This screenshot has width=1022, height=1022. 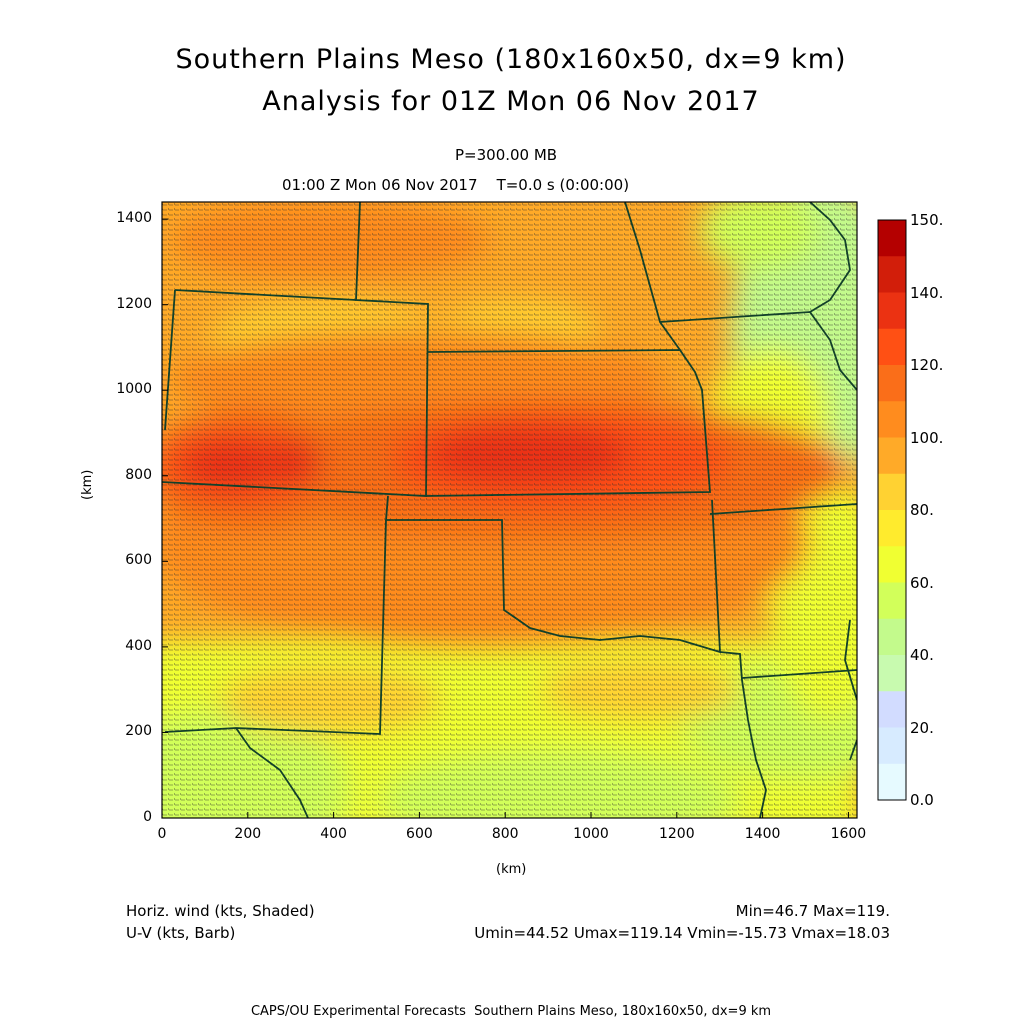 What do you see at coordinates (181, 933) in the screenshot?
I see `barb-field-legend: U-V (kts, Barb)` at bounding box center [181, 933].